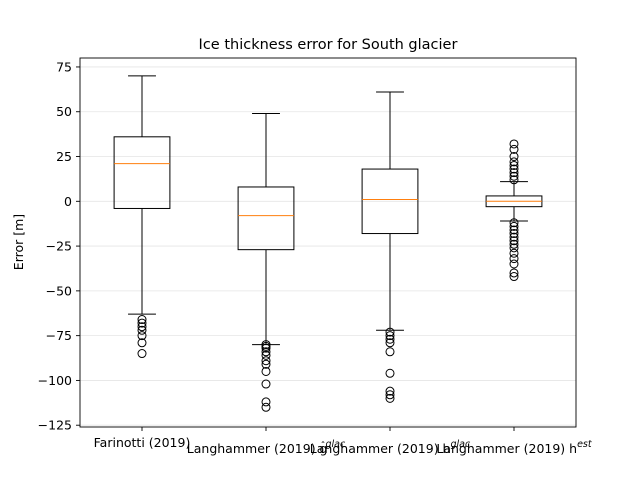  I want to click on y-tick-label: −100, so click(55, 380).